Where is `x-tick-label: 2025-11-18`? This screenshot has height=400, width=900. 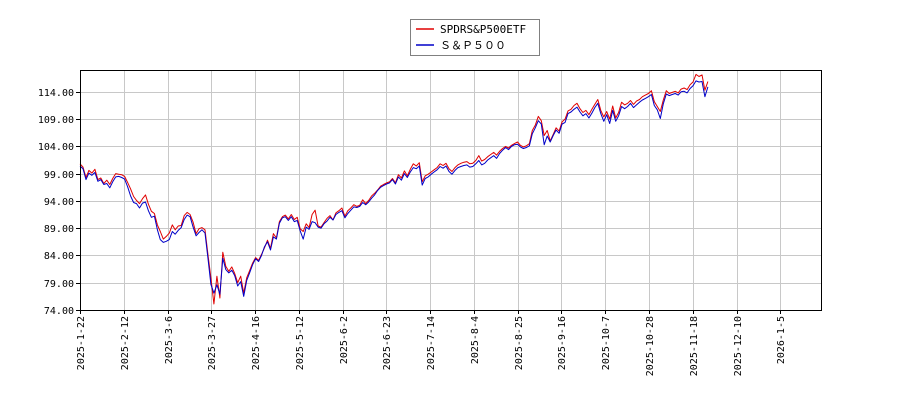 x-tick-label: 2025-11-18 is located at coordinates (694, 346).